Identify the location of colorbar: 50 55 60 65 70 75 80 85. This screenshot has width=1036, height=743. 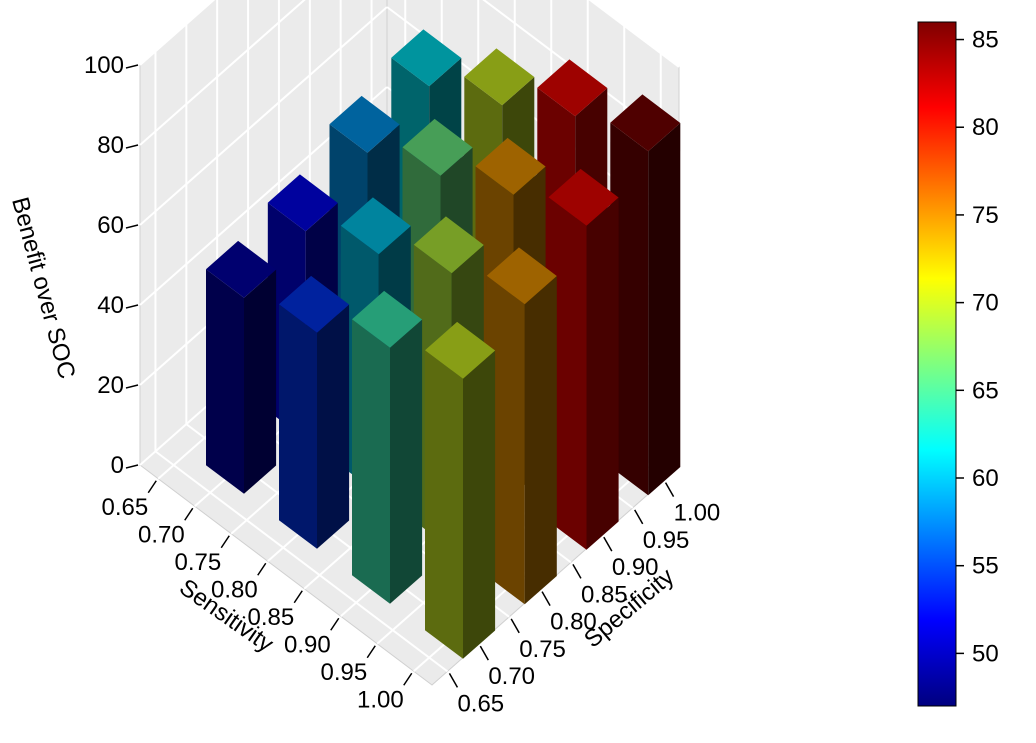
(958, 364).